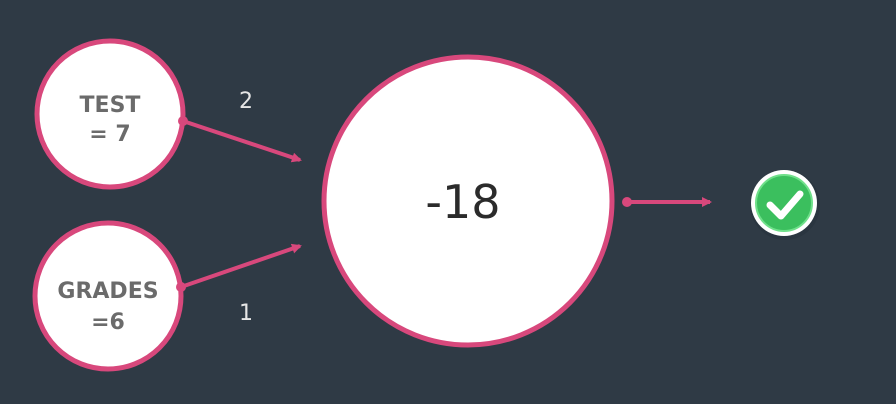  What do you see at coordinates (246, 101) in the screenshot?
I see `edge-weight-test: 2` at bounding box center [246, 101].